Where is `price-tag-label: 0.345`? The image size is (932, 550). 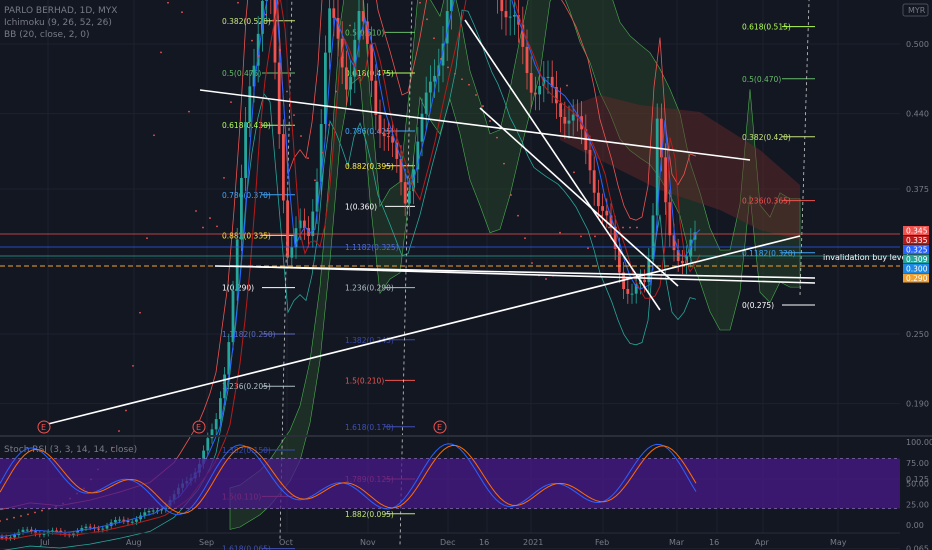 price-tag-label: 0.345 is located at coordinates (917, 231).